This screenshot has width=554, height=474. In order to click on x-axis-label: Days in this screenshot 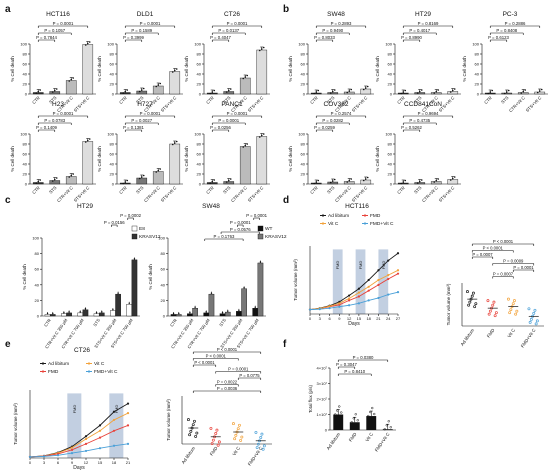, I will do `click(79, 468)`.